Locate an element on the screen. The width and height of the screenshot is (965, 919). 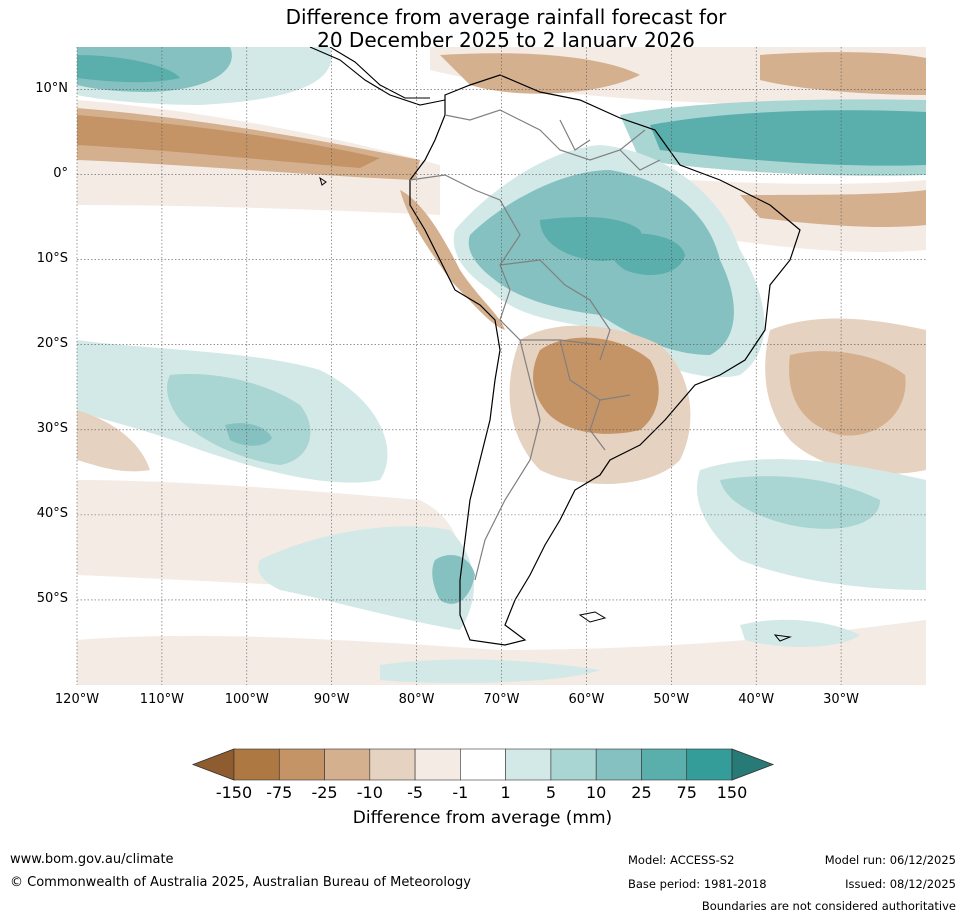
longitude-label: 90°W is located at coordinates (331, 699).